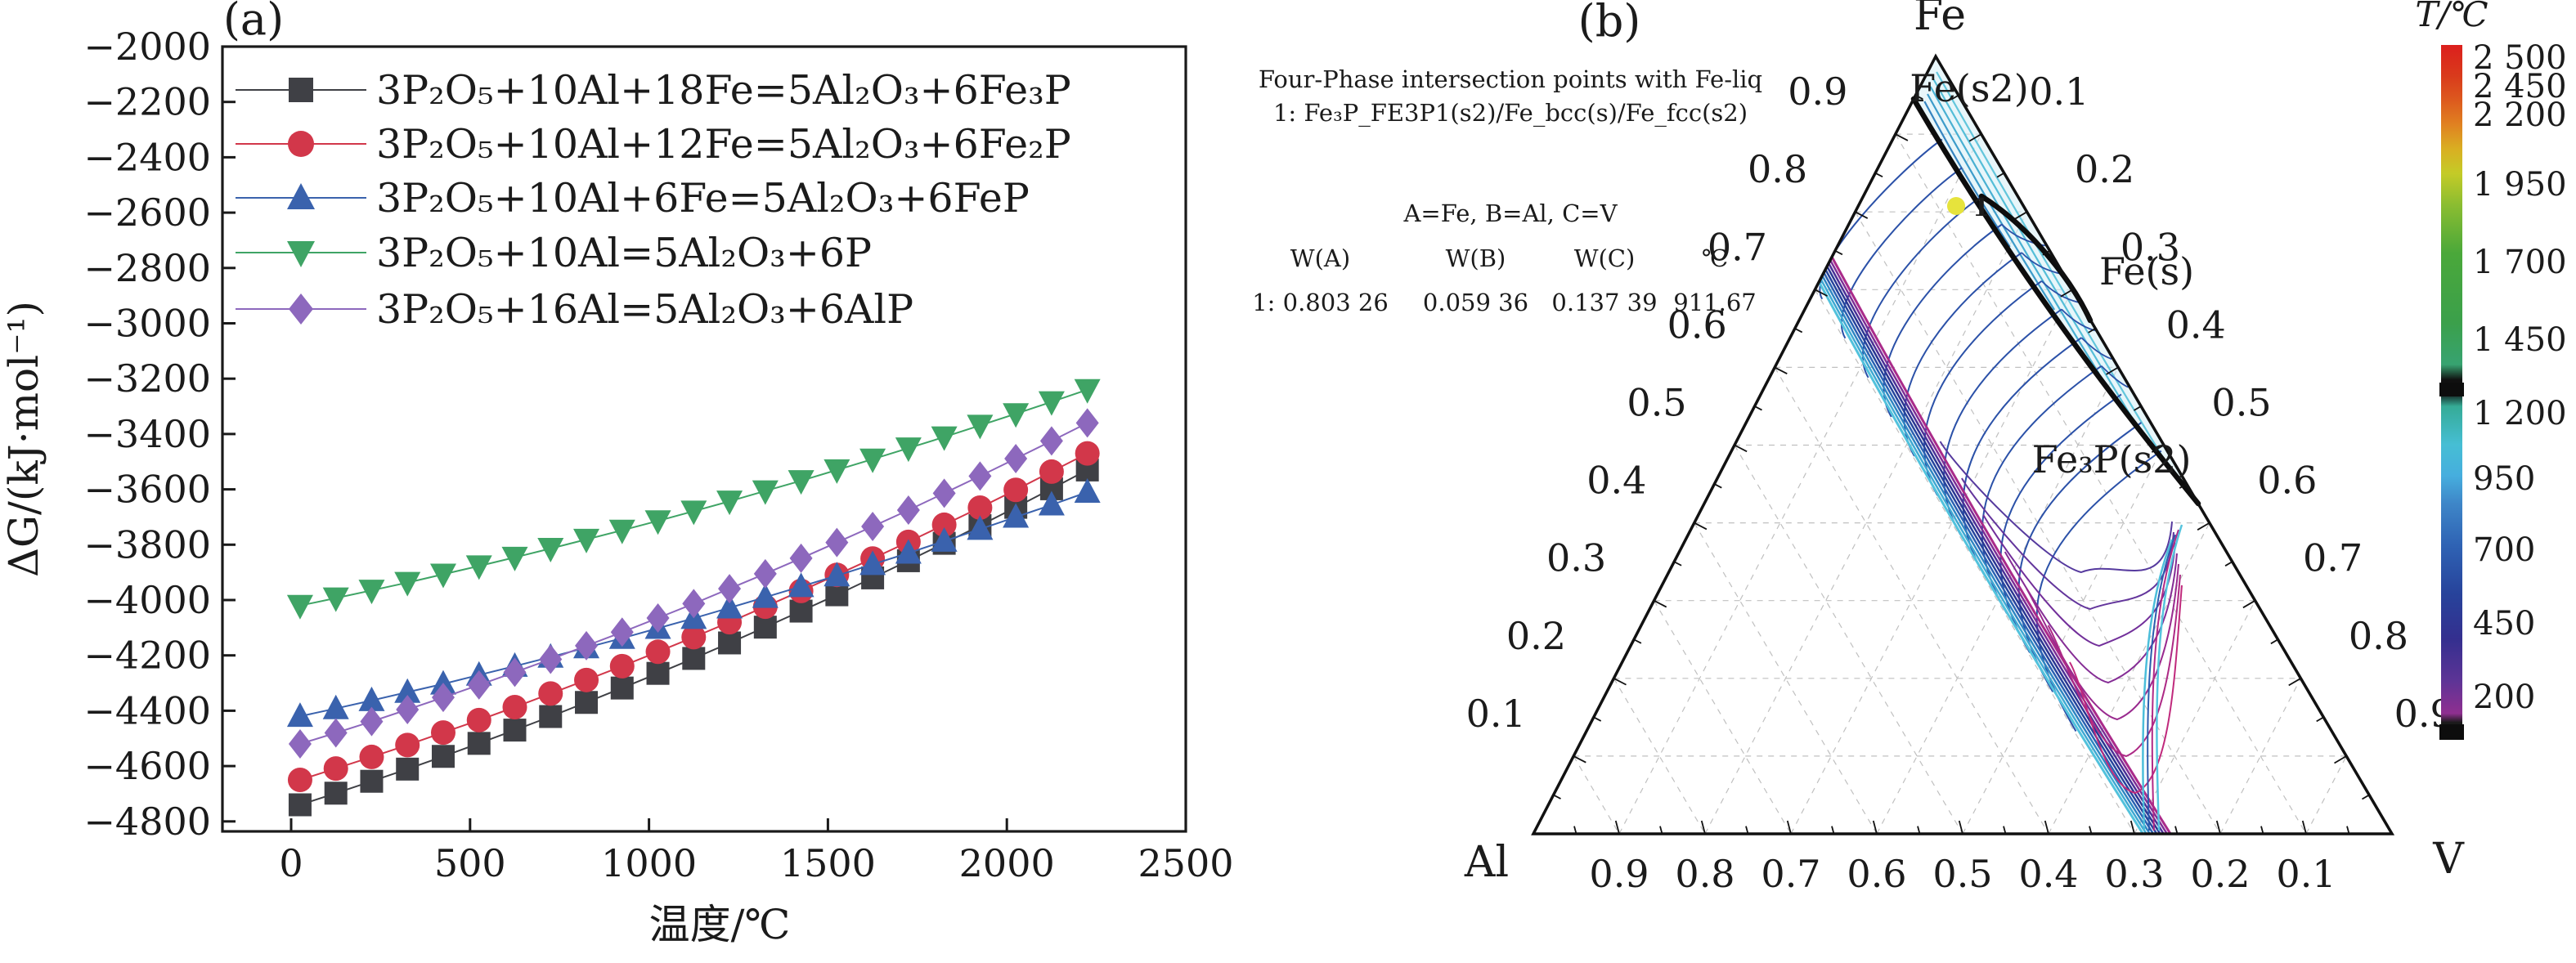 This screenshot has width=2576, height=963. I want to click on right-edge-label: 0.3, so click(2150, 247).